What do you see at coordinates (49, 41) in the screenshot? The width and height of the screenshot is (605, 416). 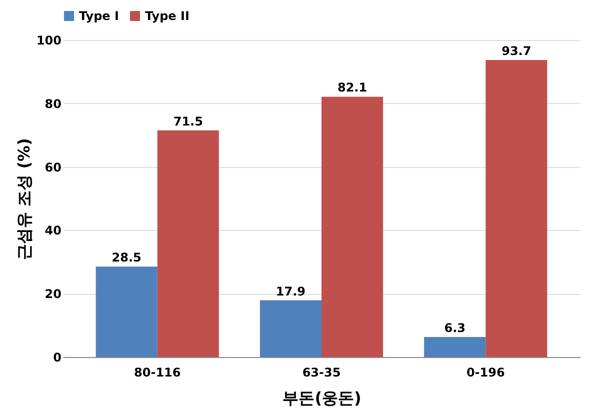 I see `y-tick-label: 100` at bounding box center [49, 41].